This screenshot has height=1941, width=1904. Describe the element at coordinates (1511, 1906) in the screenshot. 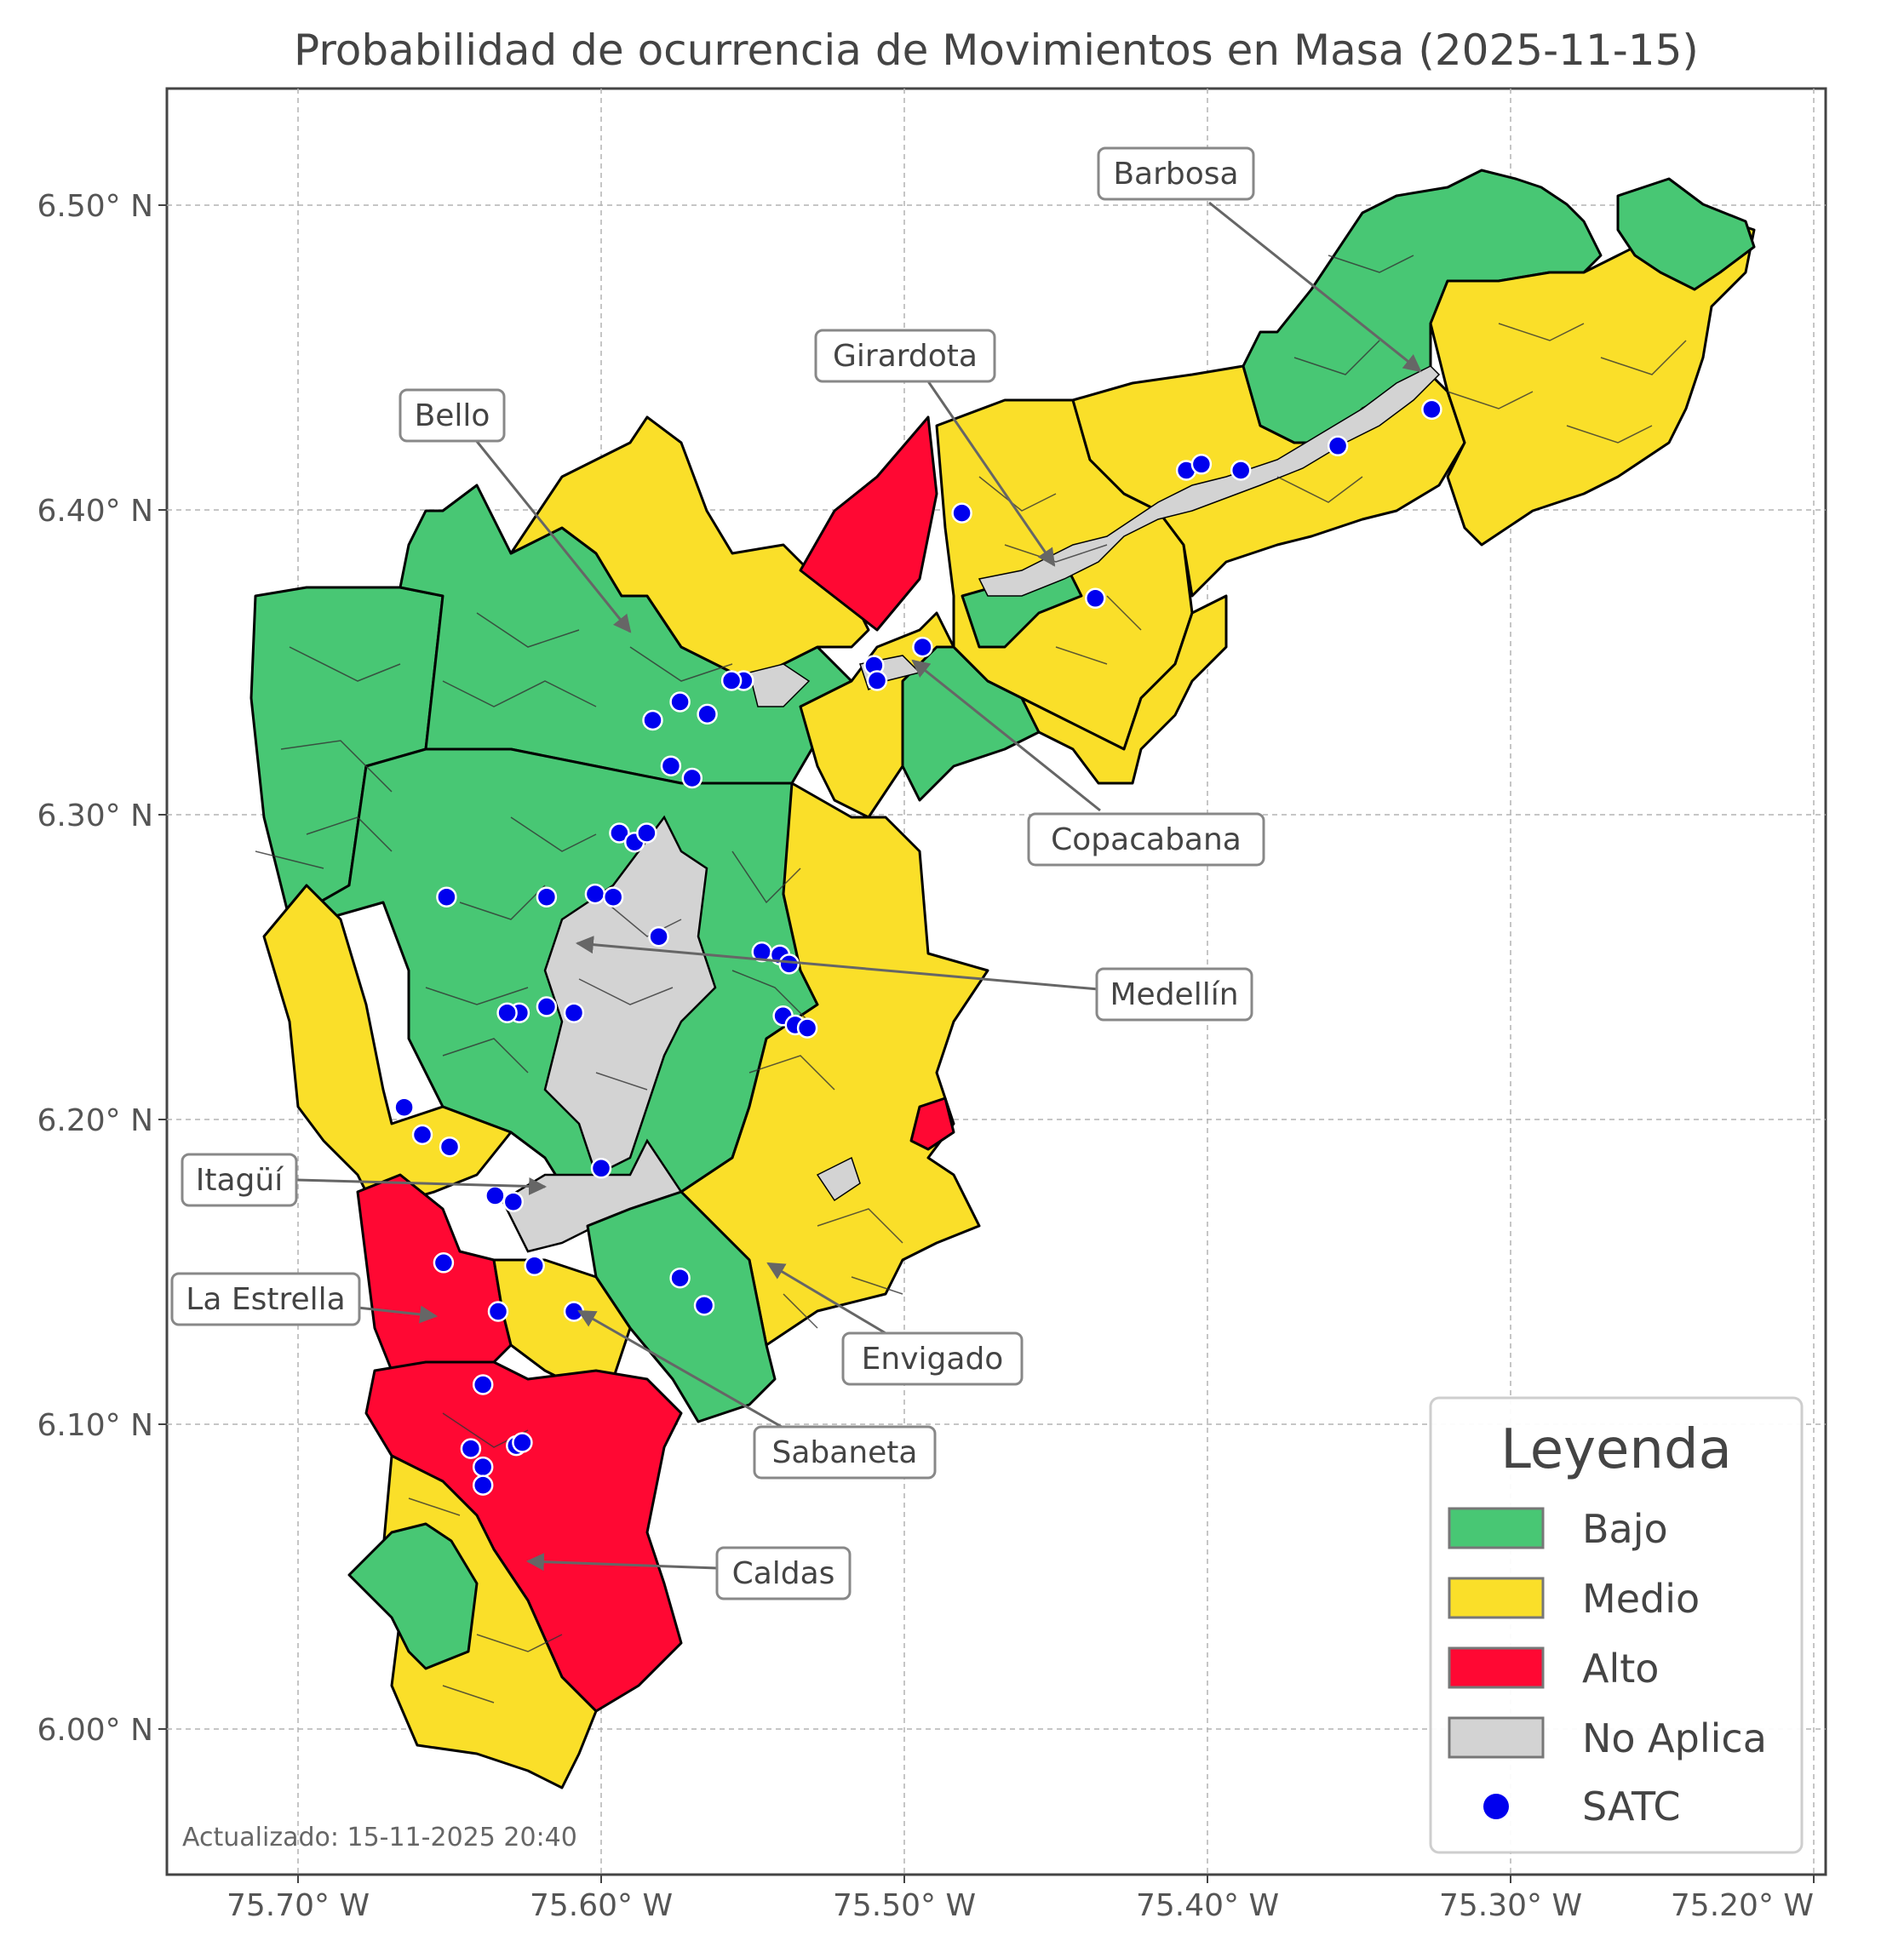

I see `x-tick-label: 75.30° W` at that location.